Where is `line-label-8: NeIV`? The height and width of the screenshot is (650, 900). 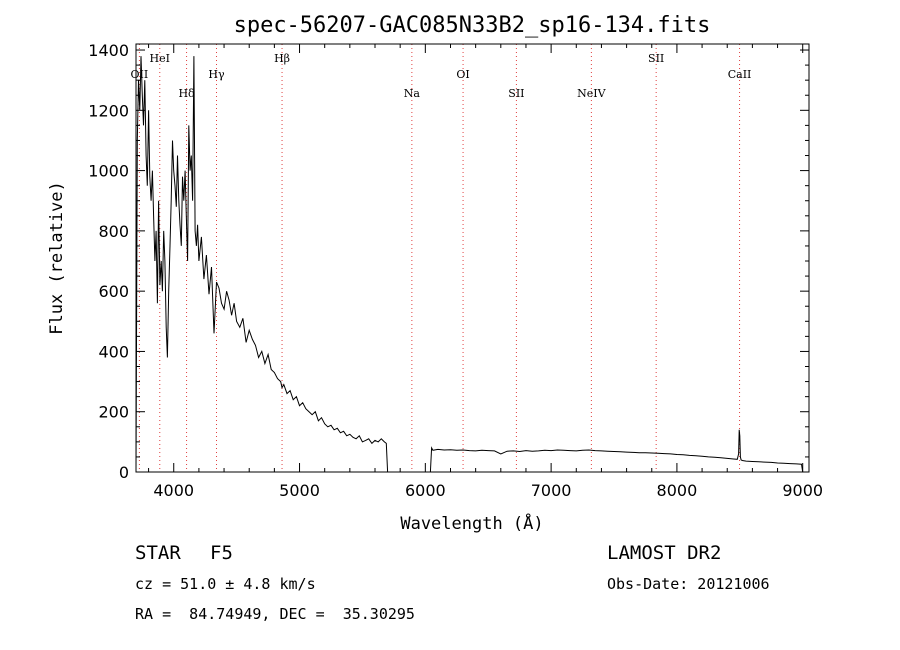
line-label-8: NeIV is located at coordinates (591, 93).